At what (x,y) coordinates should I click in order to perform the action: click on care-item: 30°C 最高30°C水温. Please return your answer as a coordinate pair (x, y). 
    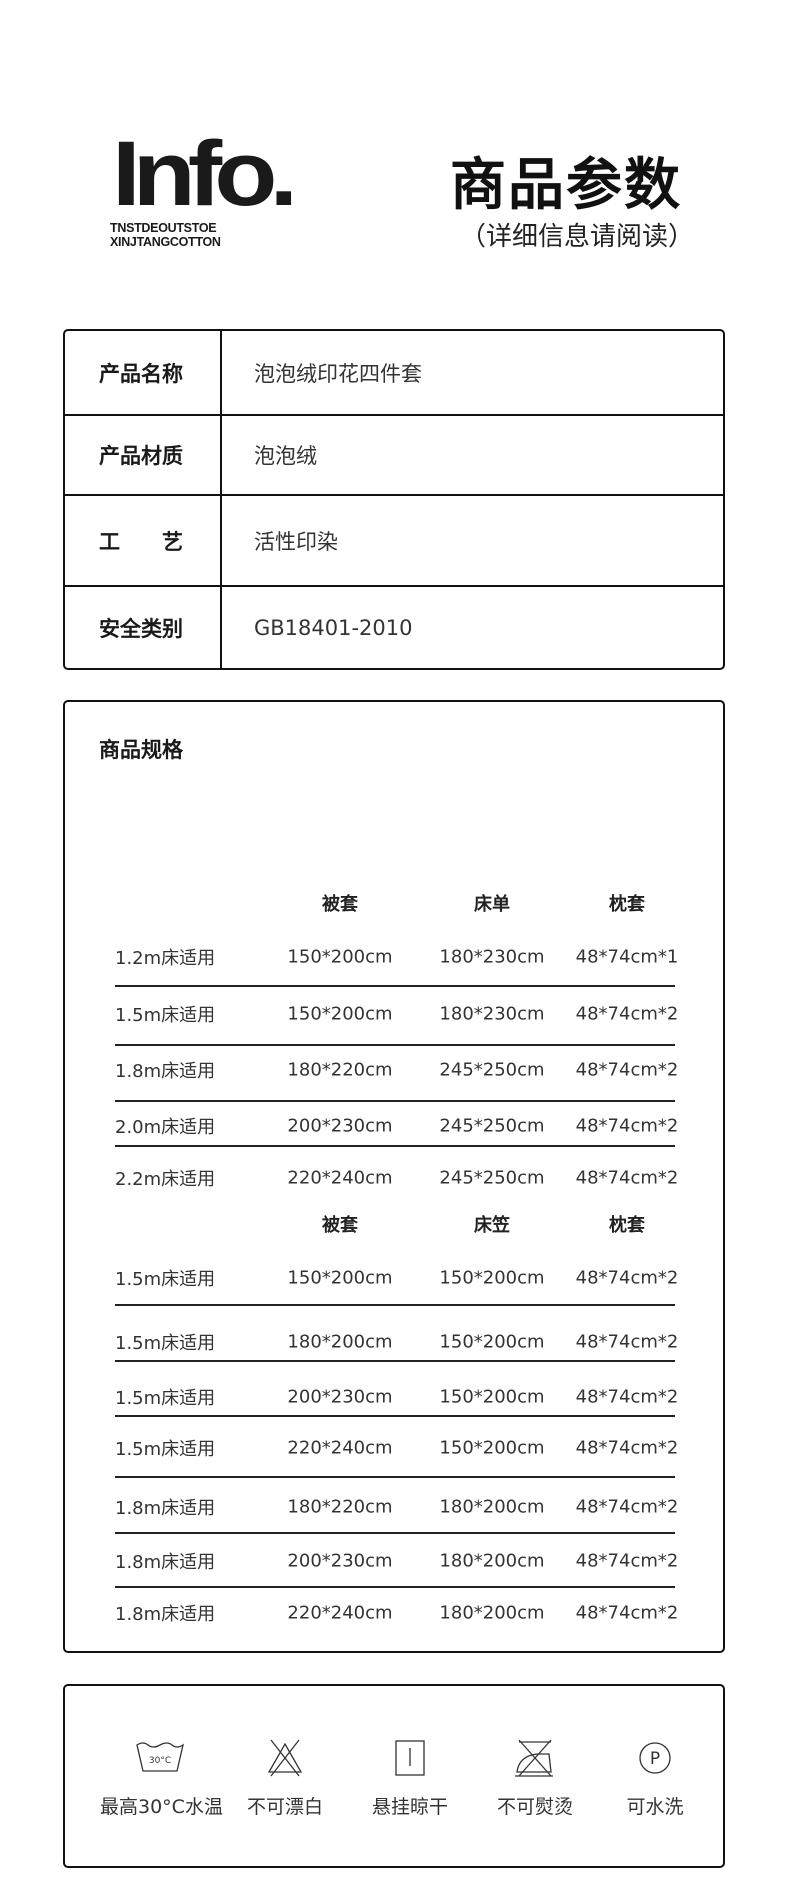
    Looking at the image, I should click on (161, 1778).